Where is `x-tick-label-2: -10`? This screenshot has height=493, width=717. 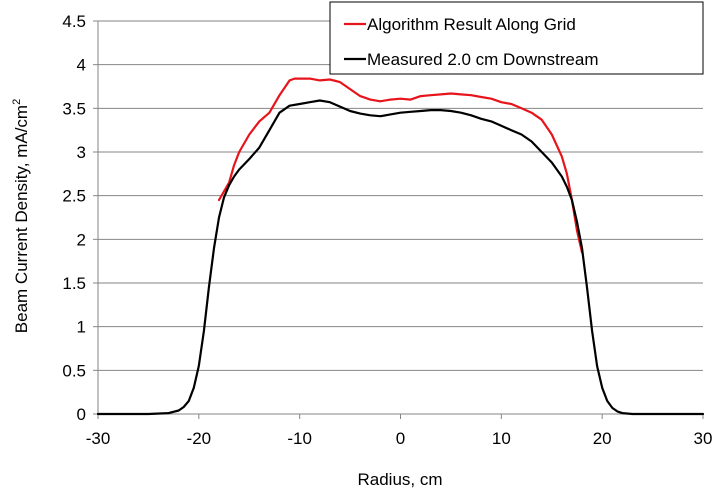 x-tick-label-2: -10 is located at coordinates (299, 438).